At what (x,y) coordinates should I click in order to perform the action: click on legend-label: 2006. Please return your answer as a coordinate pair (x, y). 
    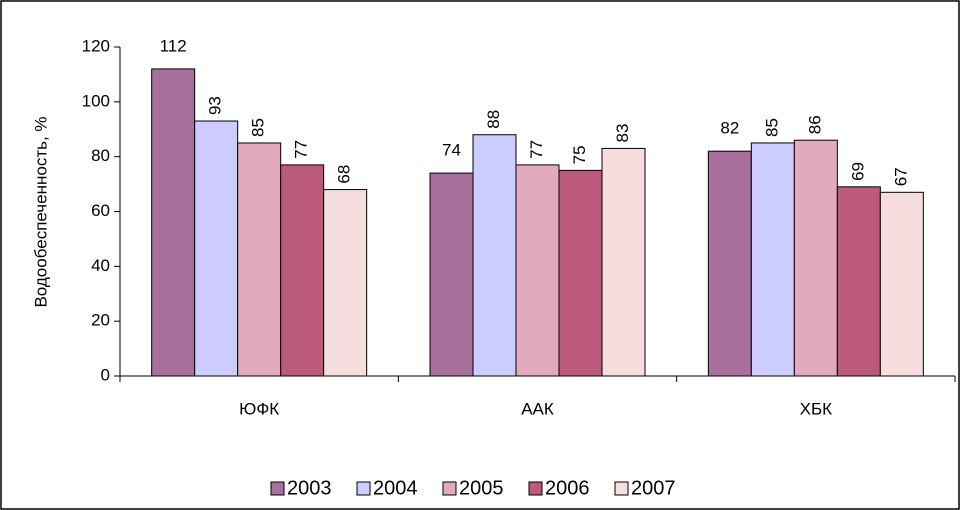
    Looking at the image, I should click on (567, 488).